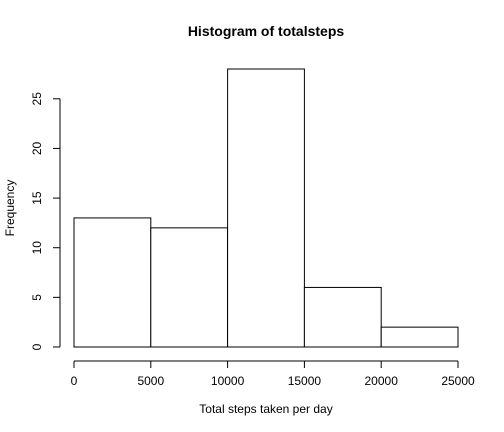 The image size is (504, 432). What do you see at coordinates (273, 374) in the screenshot?
I see `x-axis: 0 5000 10000 15000 20000 25000` at bounding box center [273, 374].